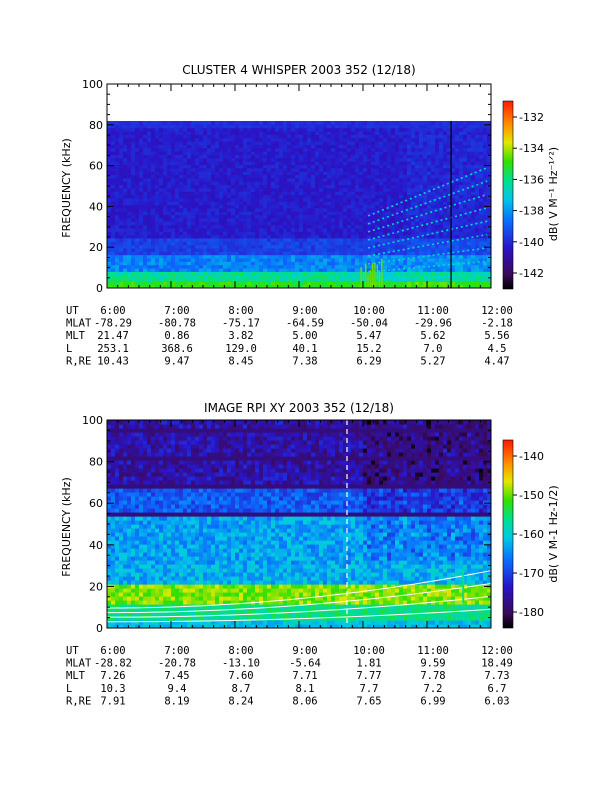 This screenshot has height=800, width=600. What do you see at coordinates (78, 361) in the screenshot?
I see `ephemeris-row-label: R,RE` at bounding box center [78, 361].